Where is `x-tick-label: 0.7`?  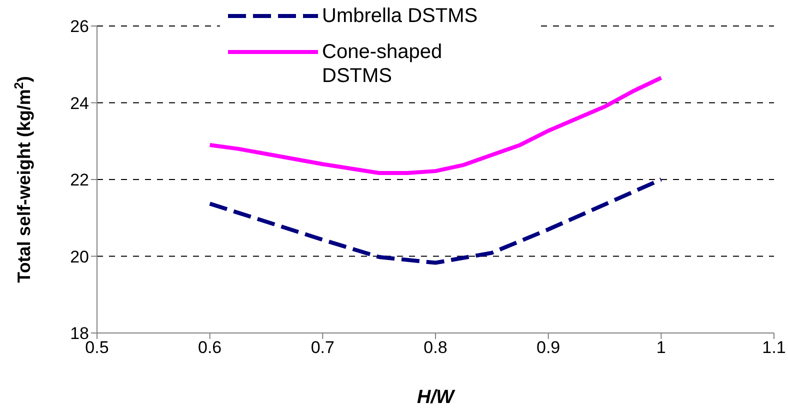
x-tick-label: 0.7 is located at coordinates (322, 348).